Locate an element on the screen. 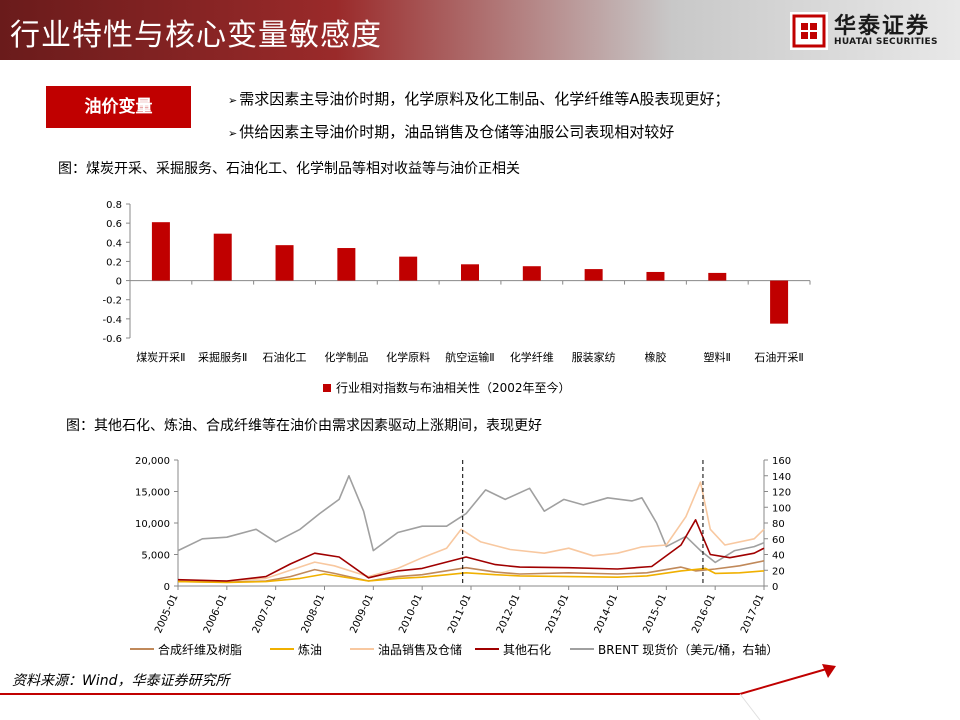  y-tick-label: 0.6 is located at coordinates (114, 224).